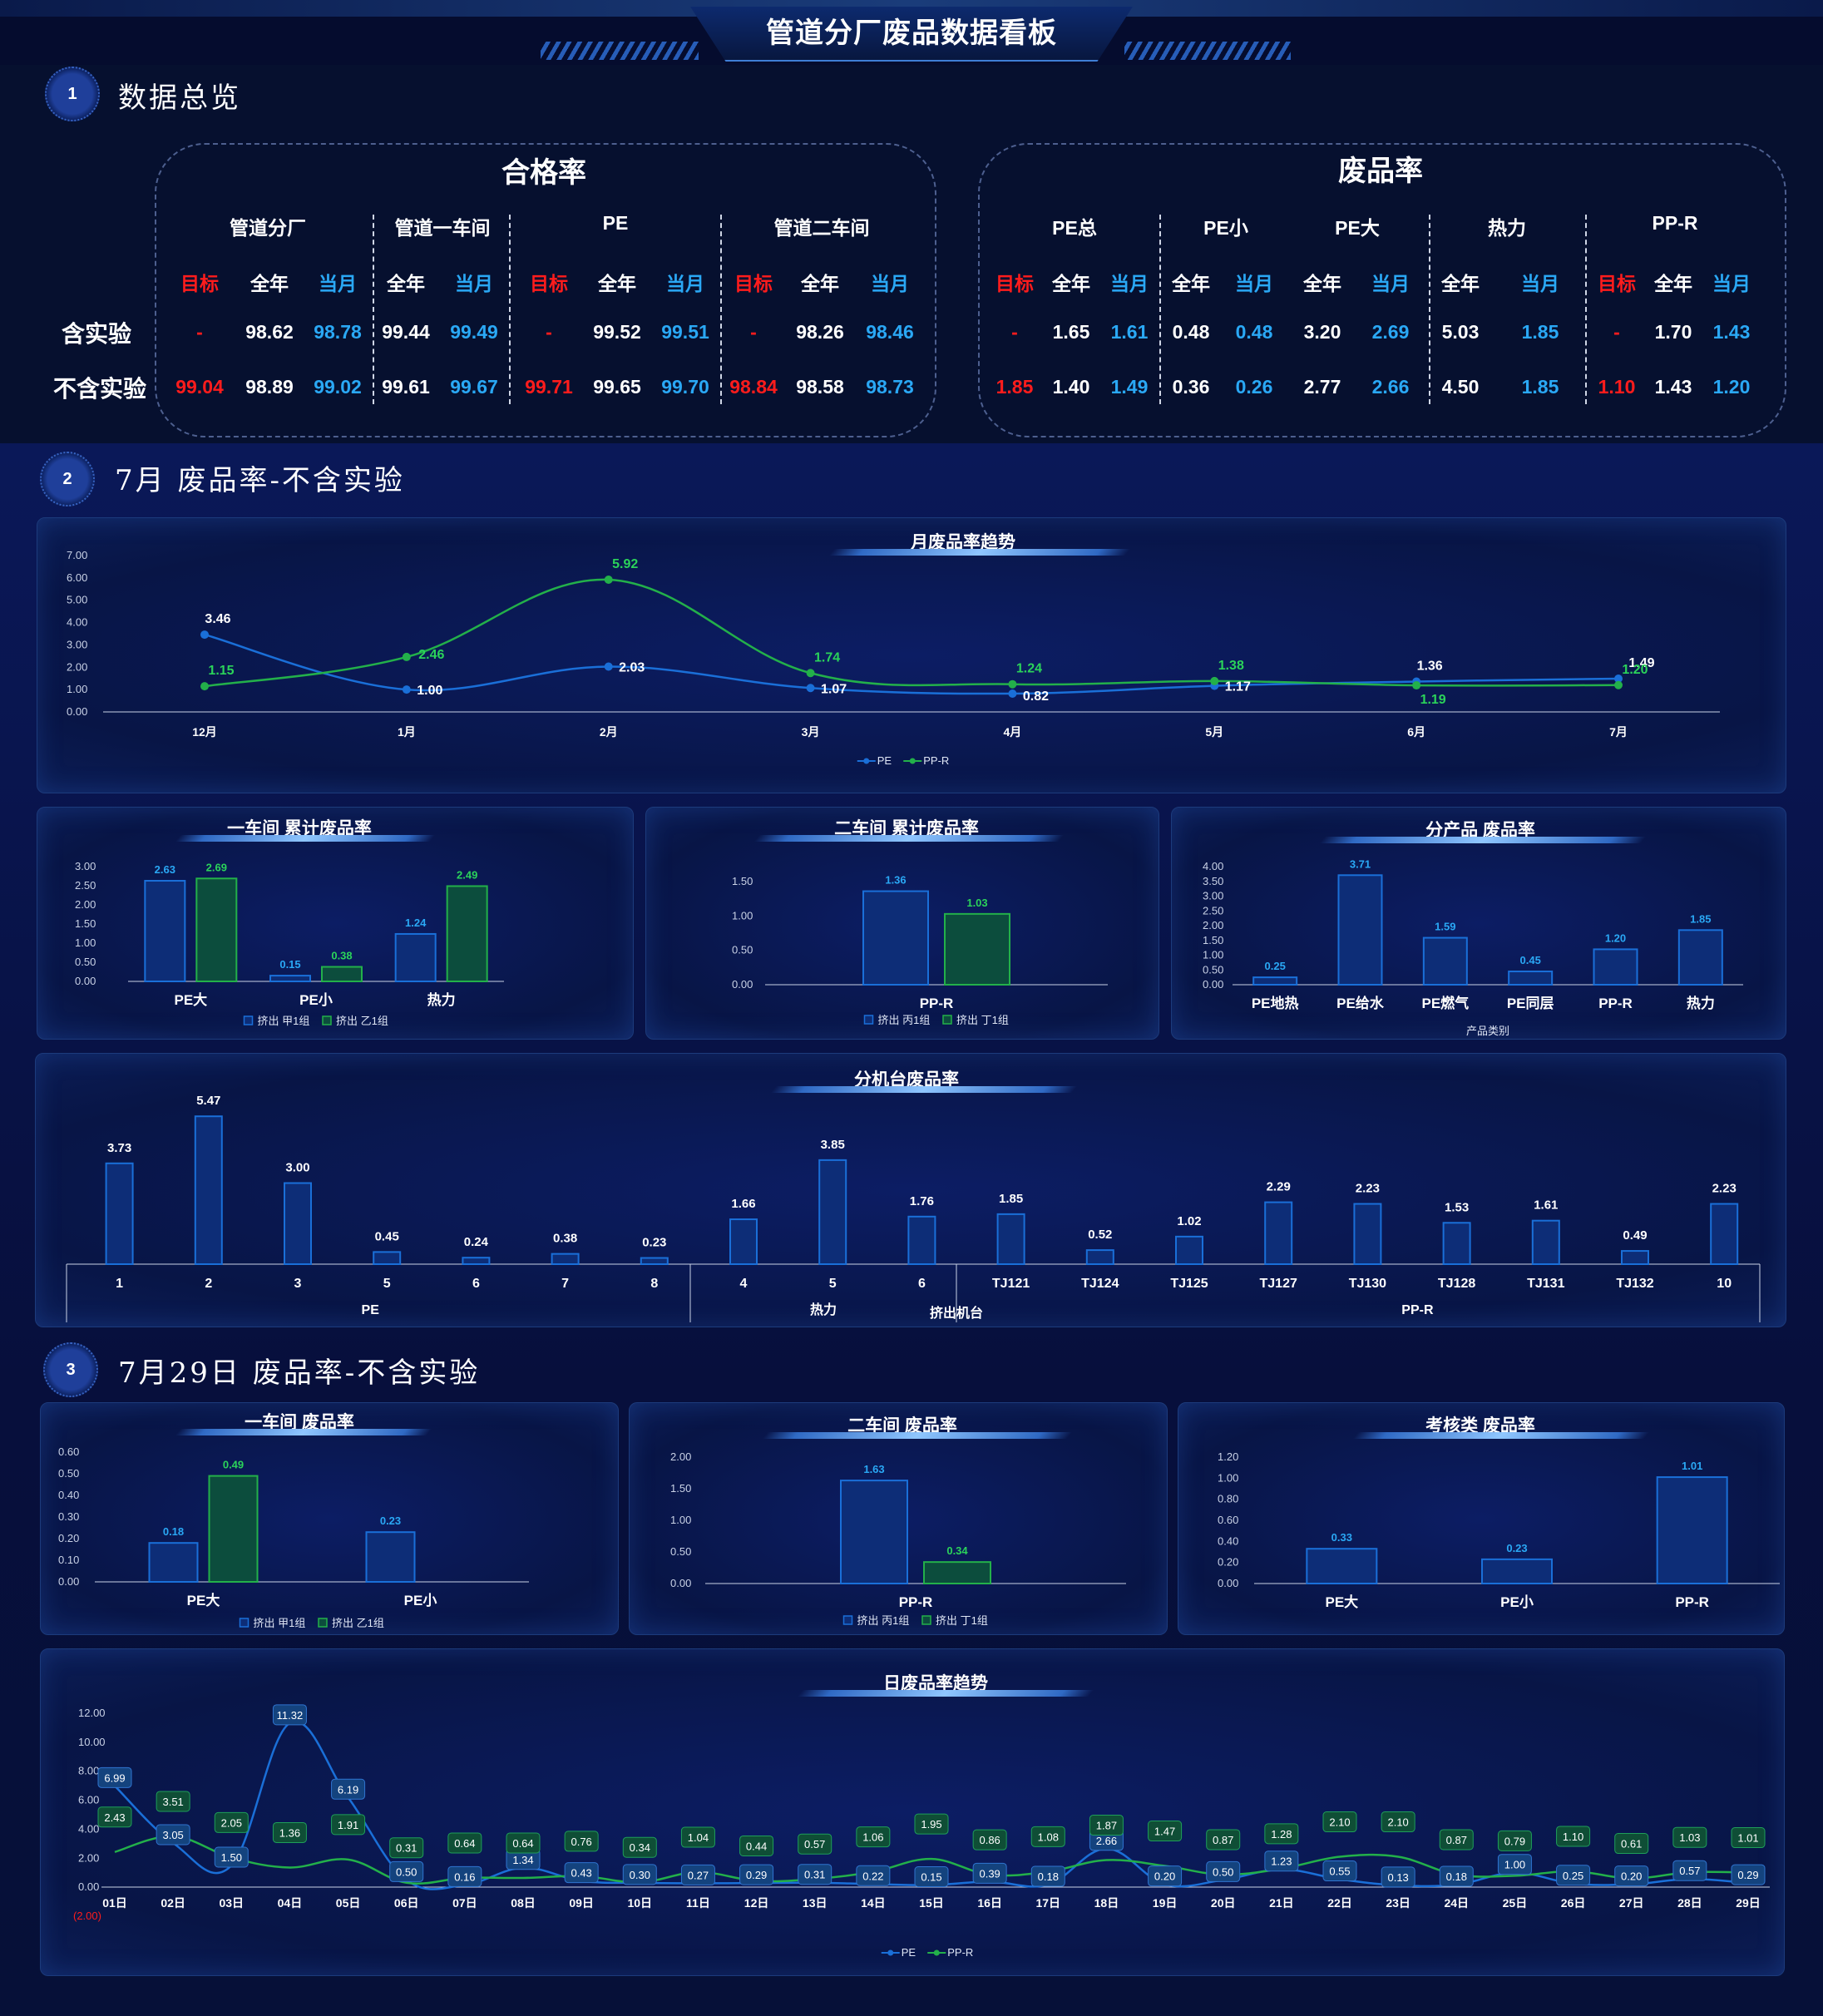 This screenshot has height=2016, width=1823. What do you see at coordinates (289, 1832) in the screenshot?
I see `data-label: 1.36` at bounding box center [289, 1832].